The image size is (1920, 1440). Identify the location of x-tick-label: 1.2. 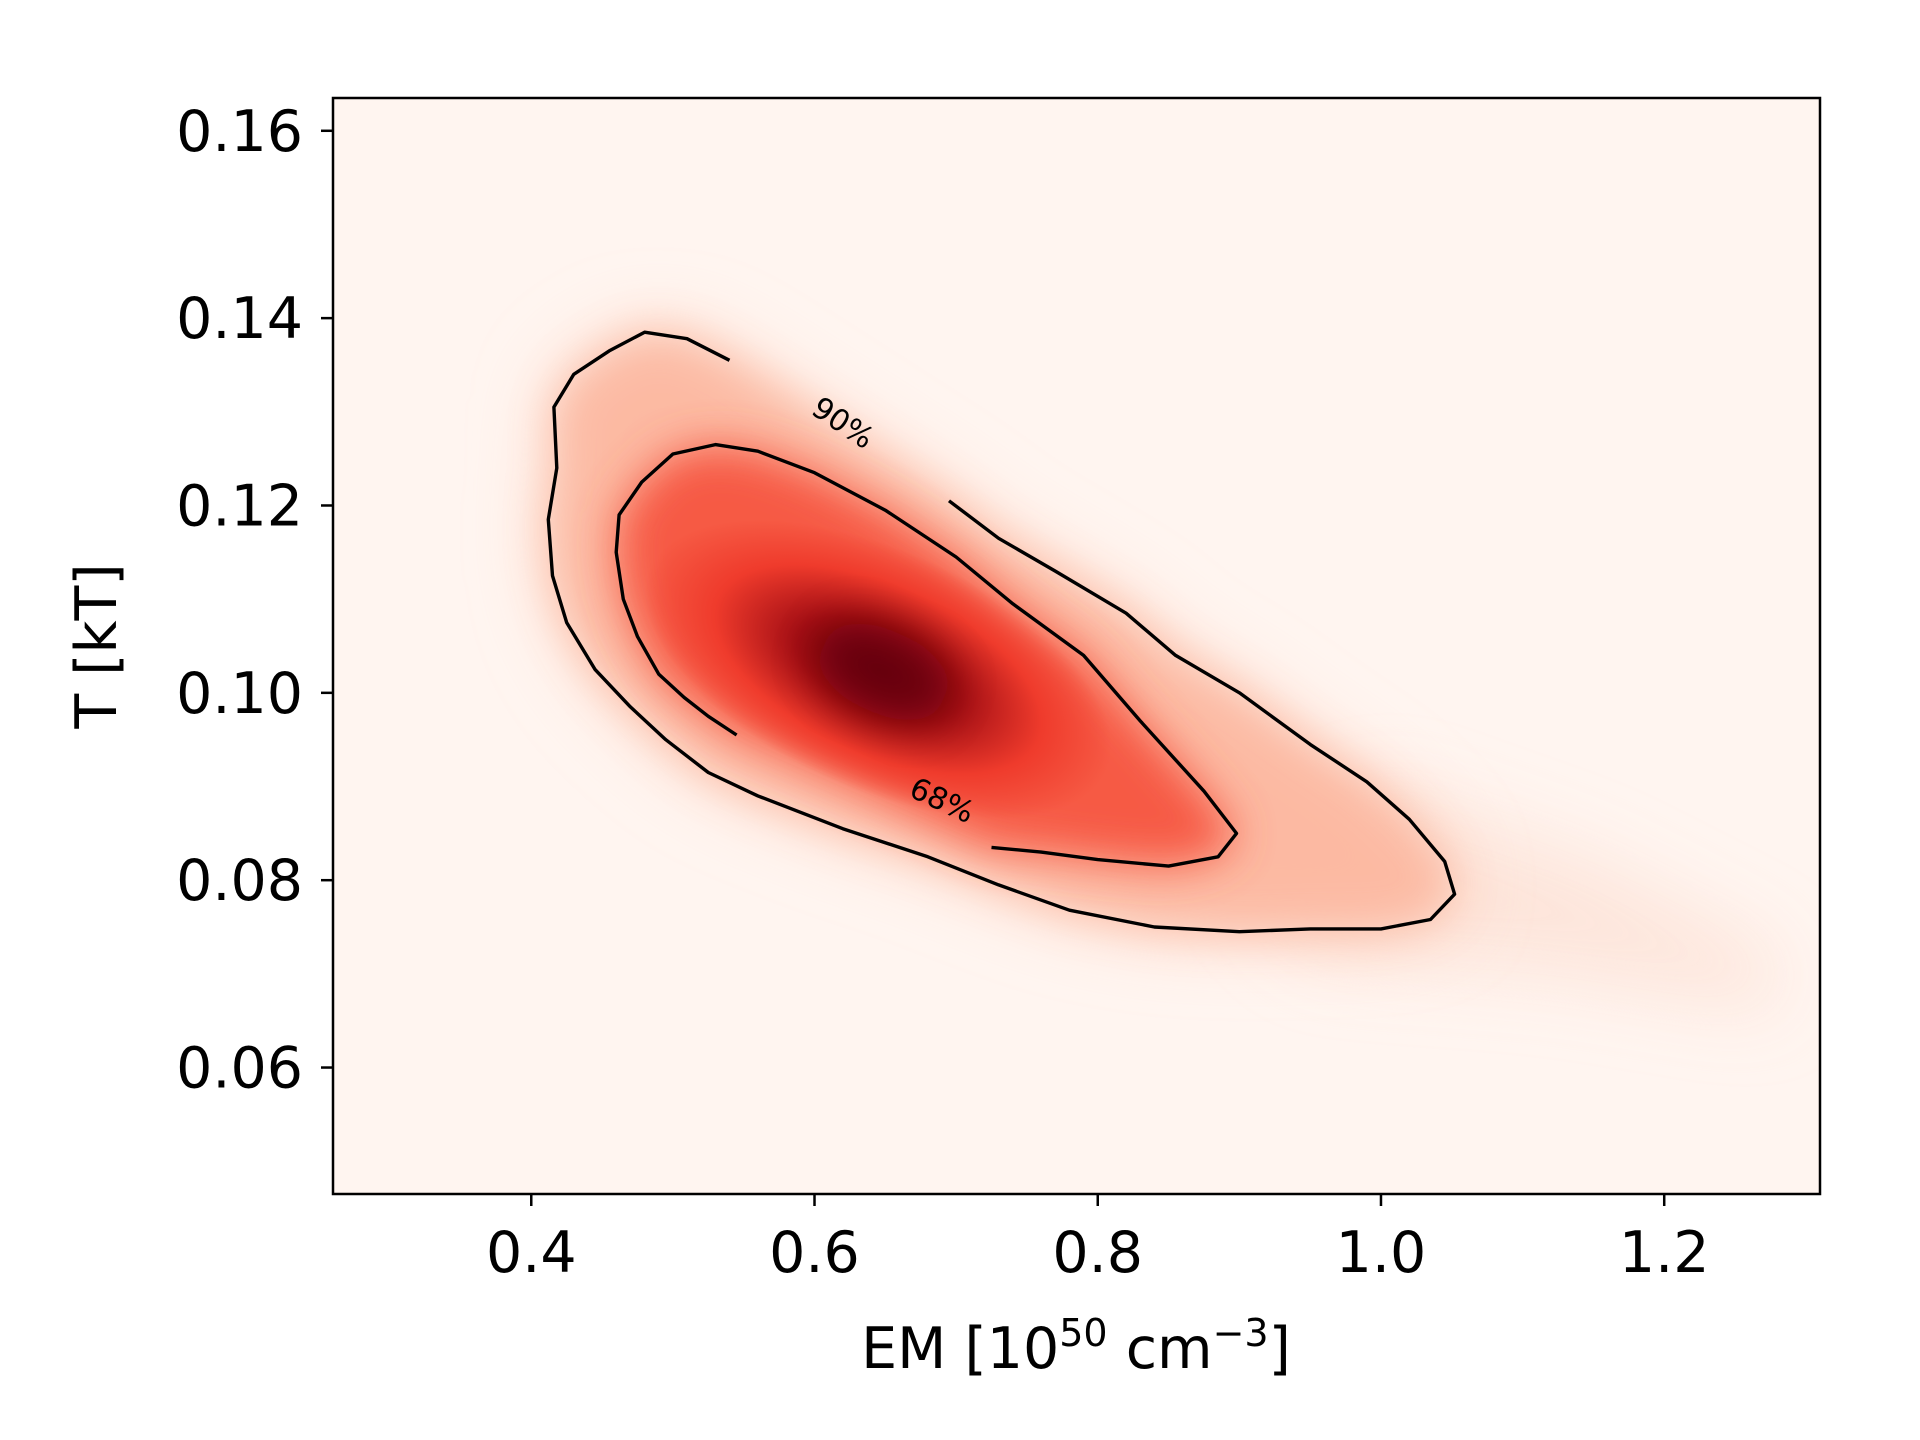
(1664, 1253).